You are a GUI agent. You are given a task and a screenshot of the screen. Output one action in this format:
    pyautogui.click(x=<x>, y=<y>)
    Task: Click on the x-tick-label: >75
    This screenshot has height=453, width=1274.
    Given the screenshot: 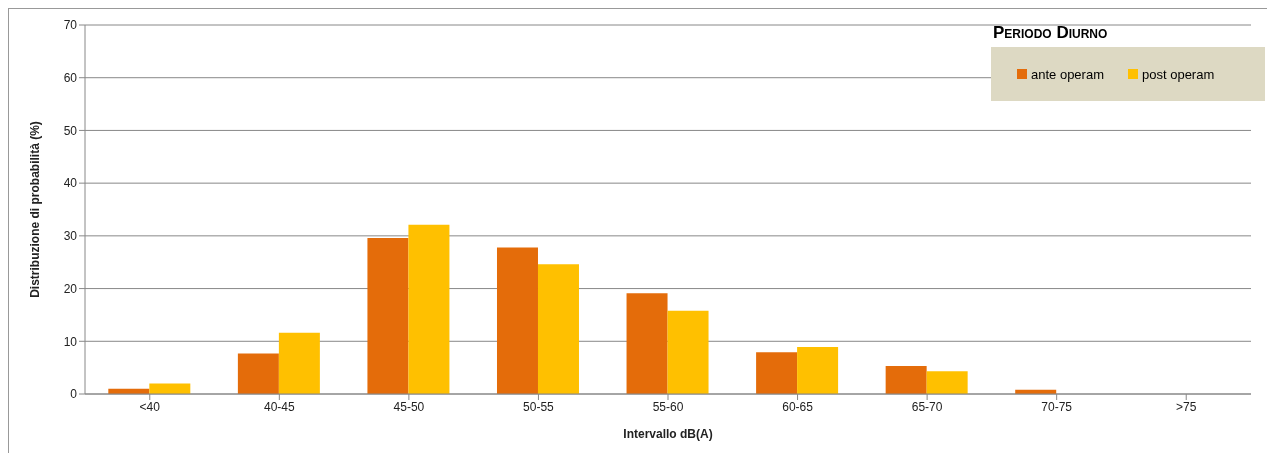 What is the action you would take?
    pyautogui.click(x=1186, y=406)
    